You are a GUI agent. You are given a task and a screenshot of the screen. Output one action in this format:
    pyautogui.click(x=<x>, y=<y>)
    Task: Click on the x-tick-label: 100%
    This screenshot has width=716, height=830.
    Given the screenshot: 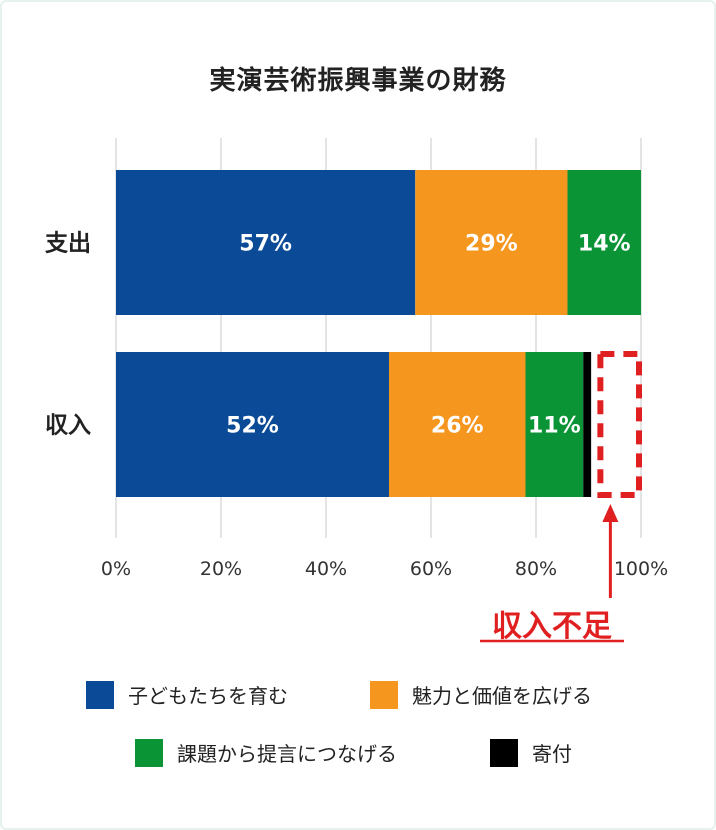 What is the action you would take?
    pyautogui.click(x=641, y=569)
    